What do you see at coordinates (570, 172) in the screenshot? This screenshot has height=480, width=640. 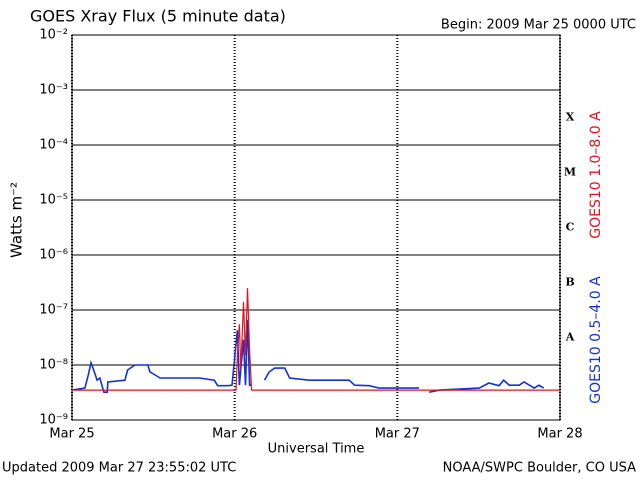 I see `class-label: M` at bounding box center [570, 172].